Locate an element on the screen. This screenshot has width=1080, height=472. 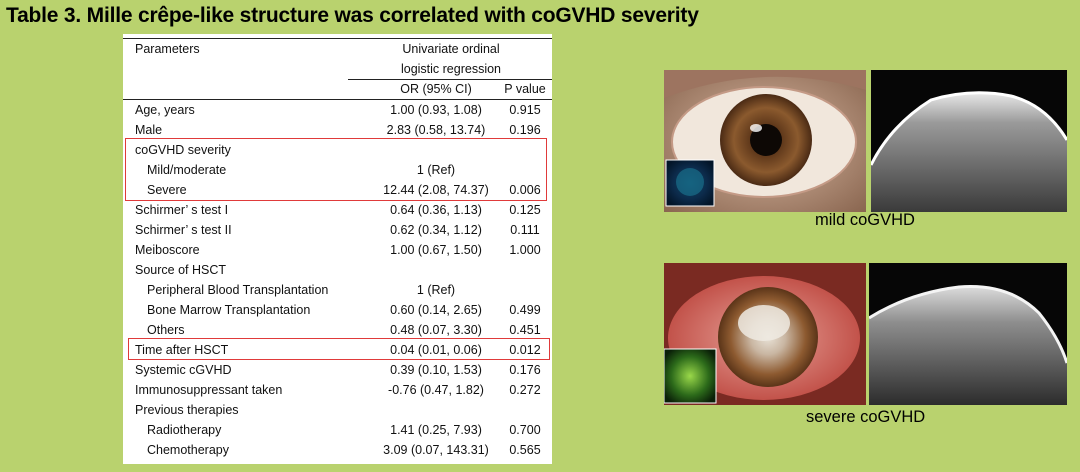
mild-oct-image is located at coordinates (969, 141).